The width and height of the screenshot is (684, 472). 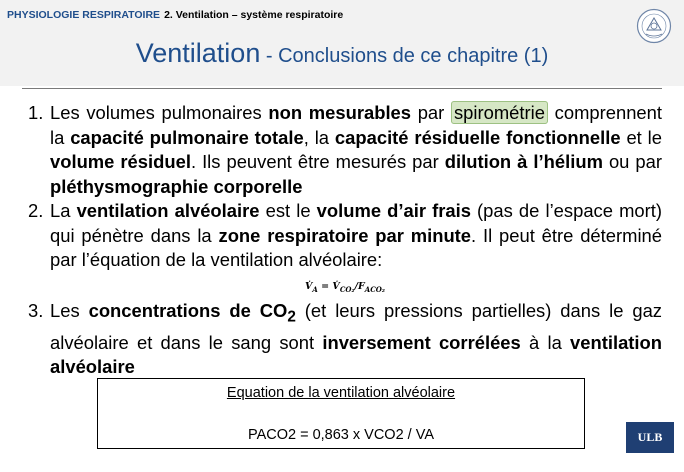 What do you see at coordinates (650, 437) in the screenshot?
I see `ulb-logo: ULB` at bounding box center [650, 437].